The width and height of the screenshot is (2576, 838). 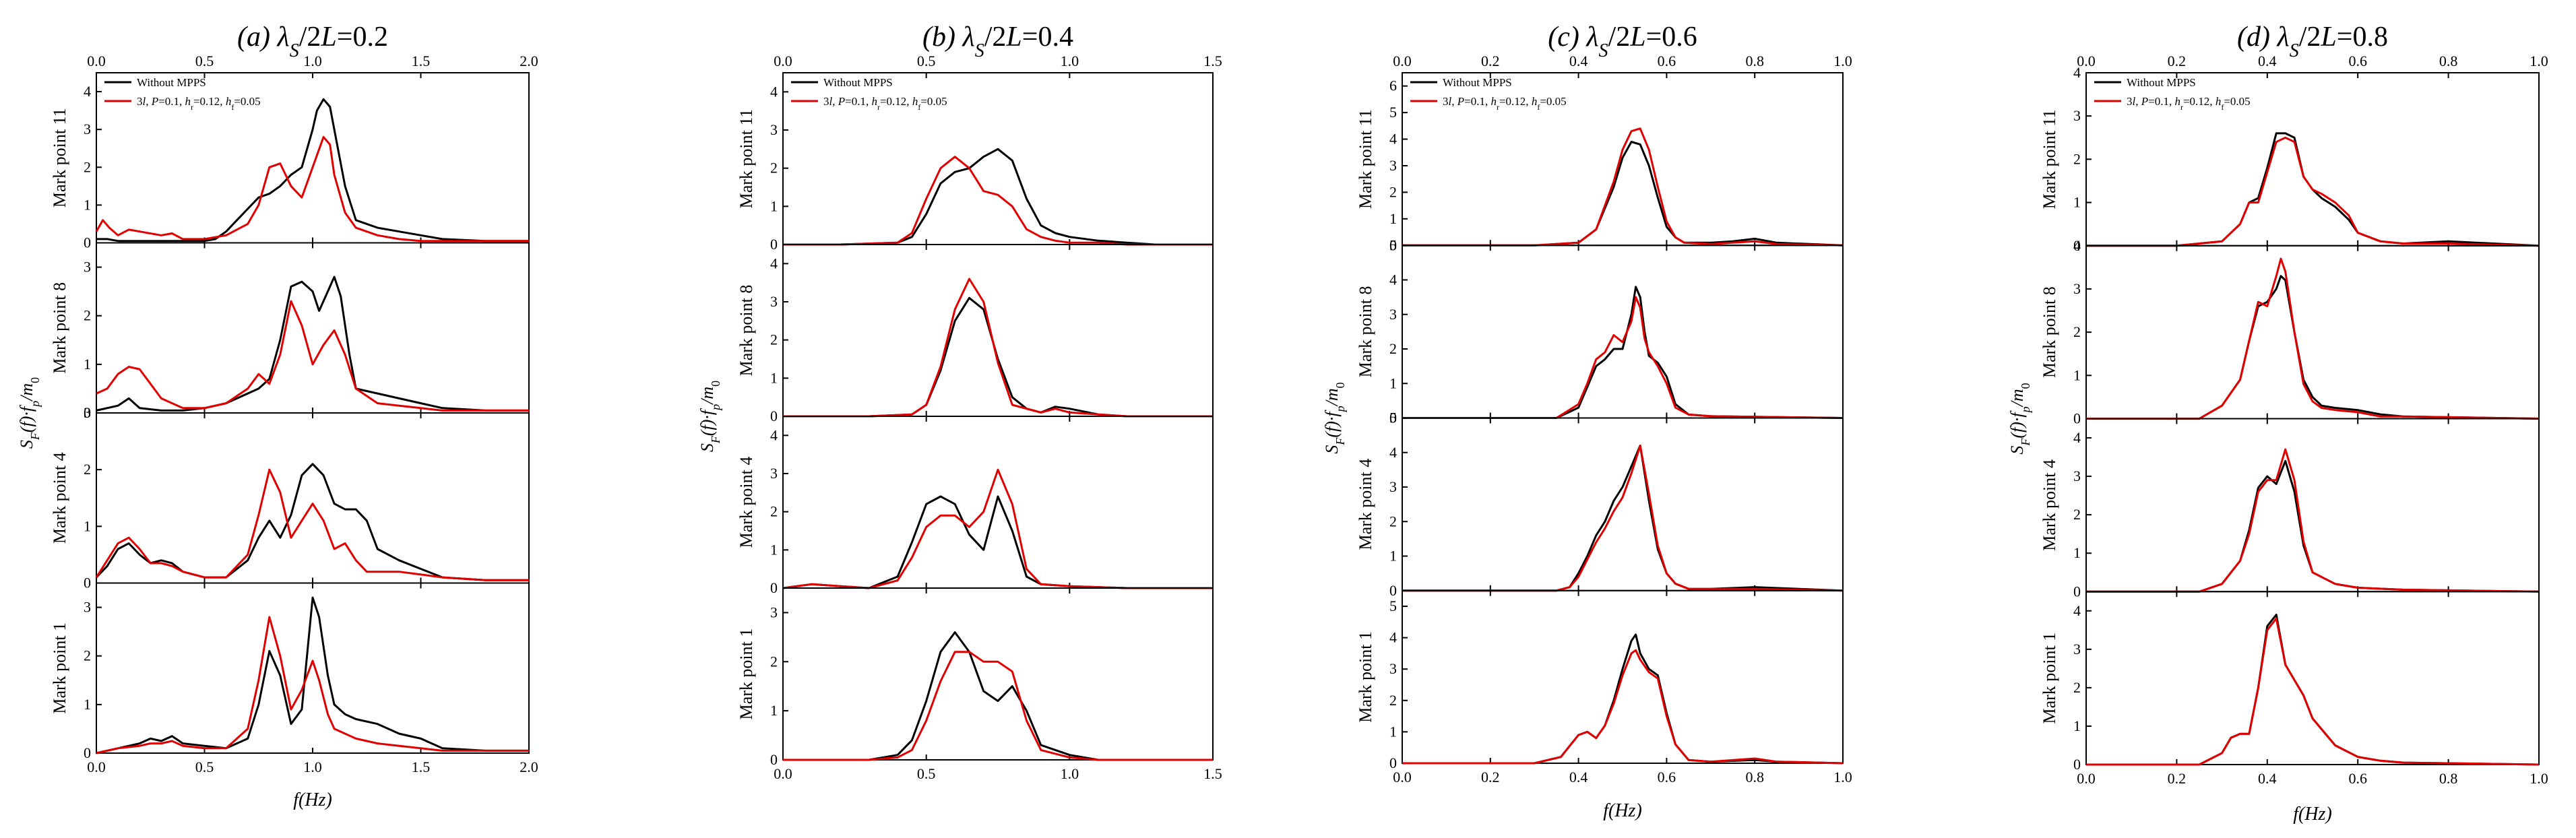 I want to click on bottom-x-tick-label: 1.0, so click(x=1070, y=773).